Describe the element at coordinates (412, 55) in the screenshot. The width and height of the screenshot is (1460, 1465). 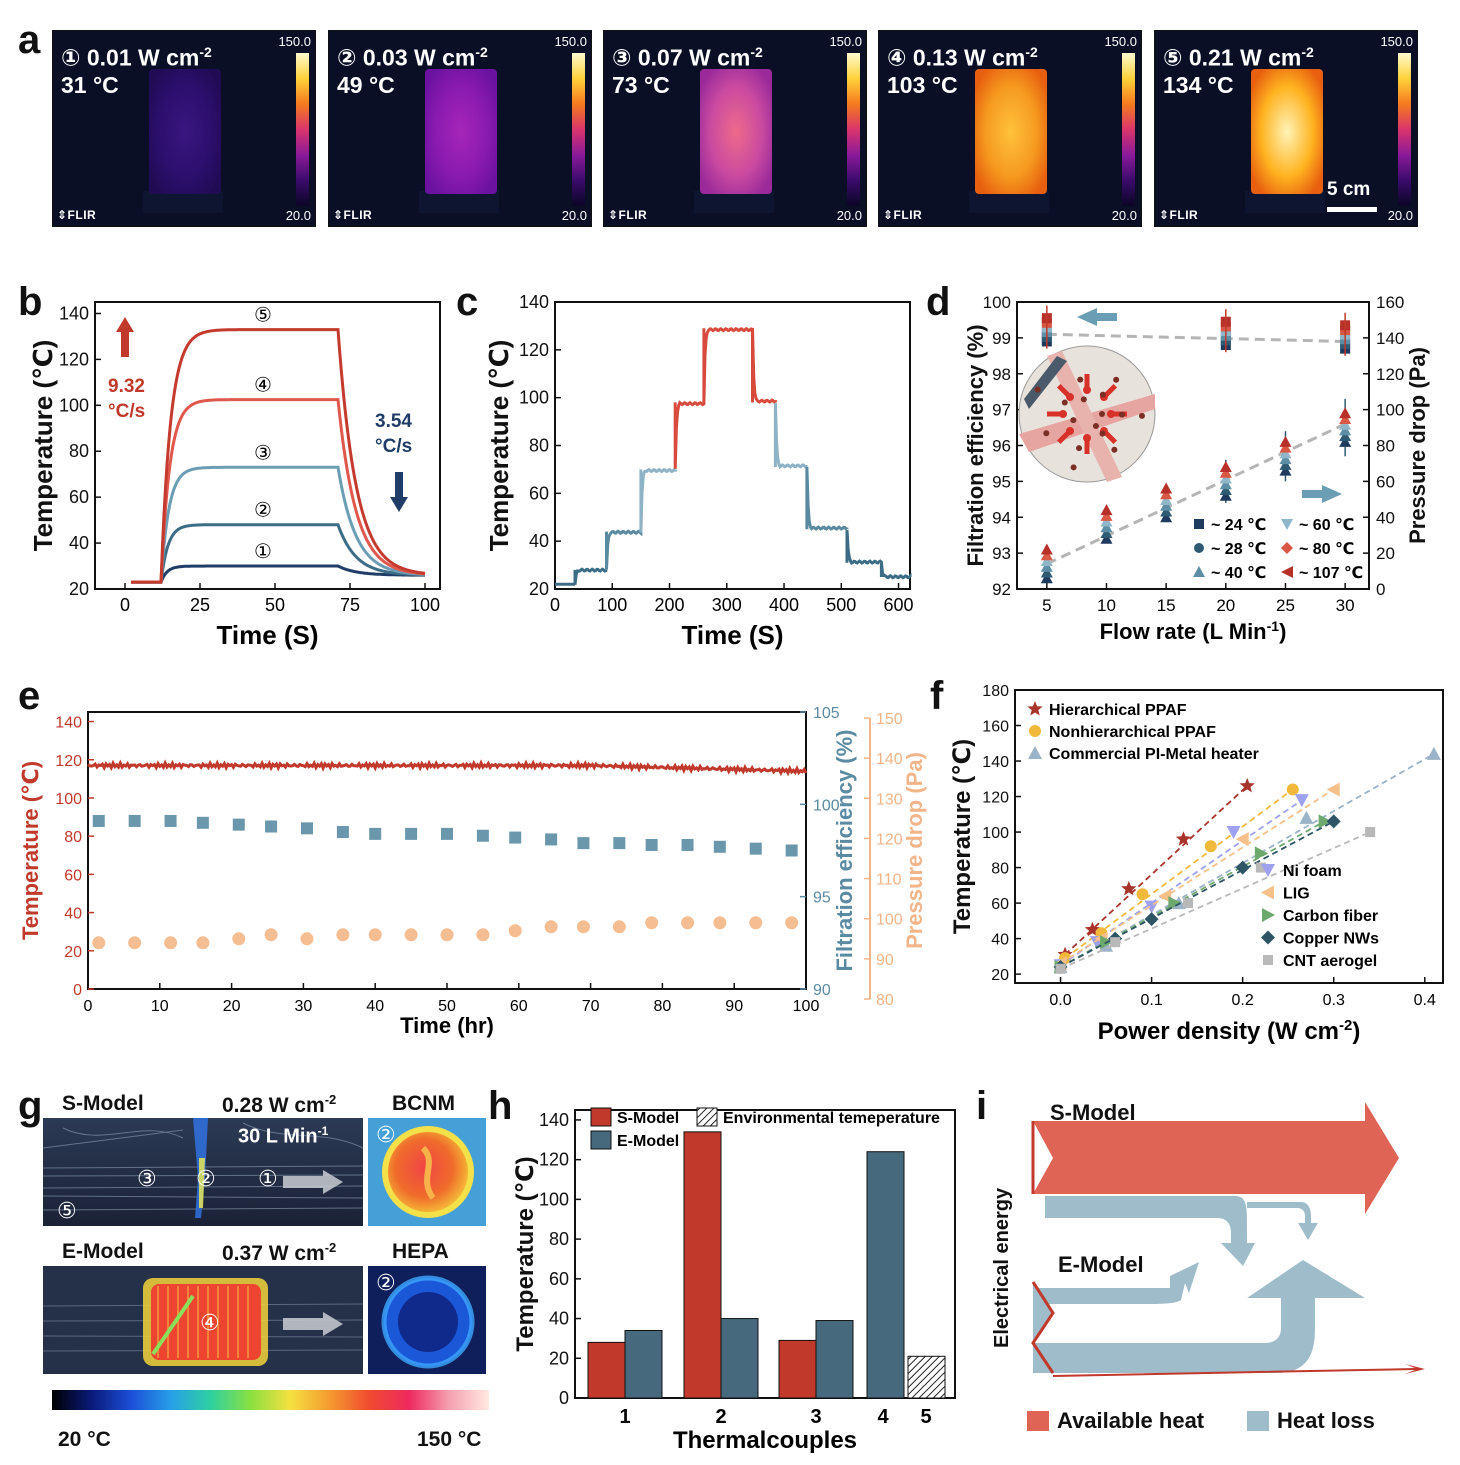
I see `thermal-power-label: ② 0.03 W cm-2` at that location.